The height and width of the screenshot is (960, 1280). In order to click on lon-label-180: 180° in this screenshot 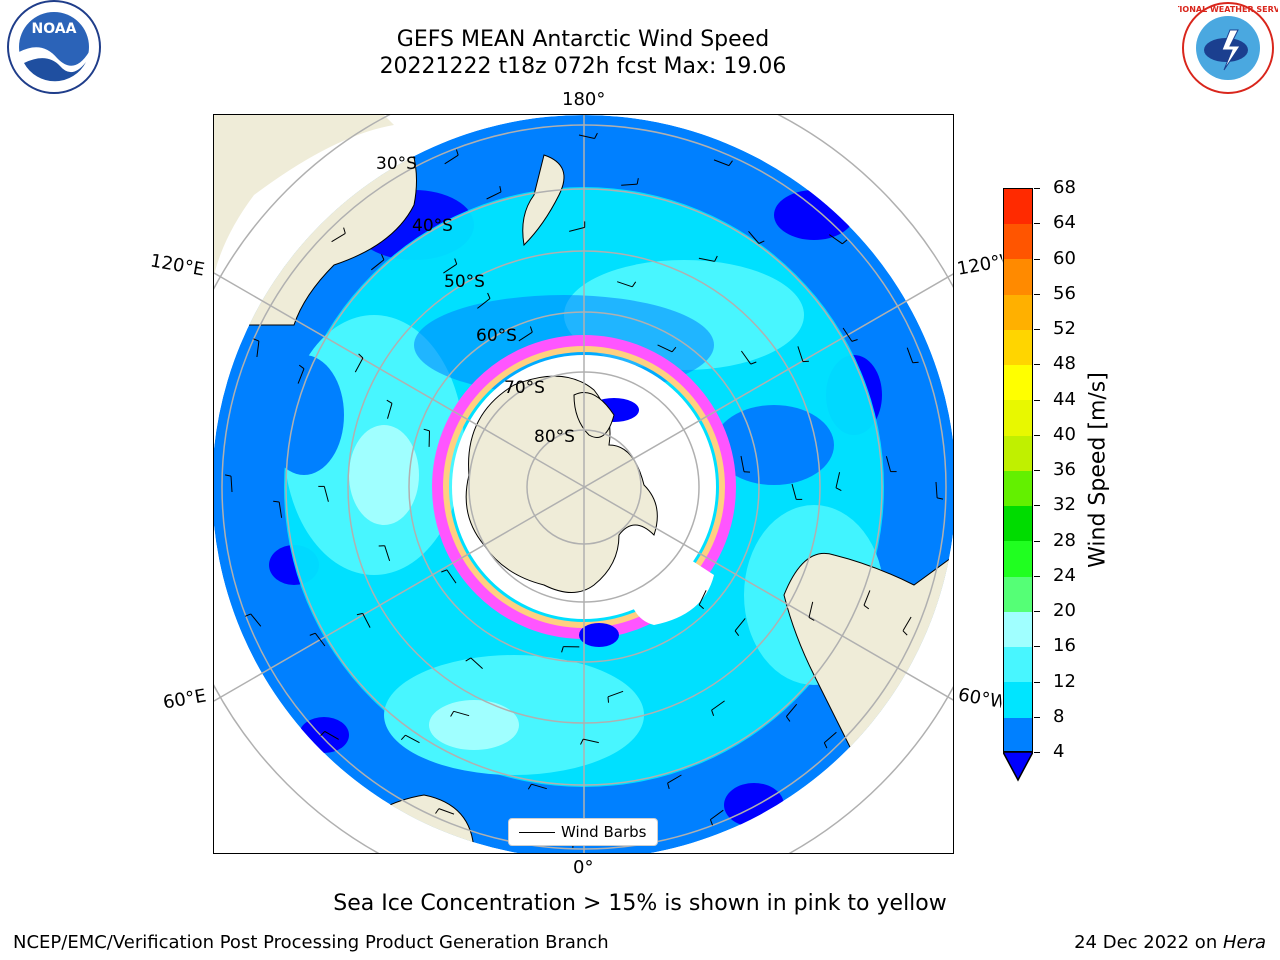, I will do `click(584, 99)`.